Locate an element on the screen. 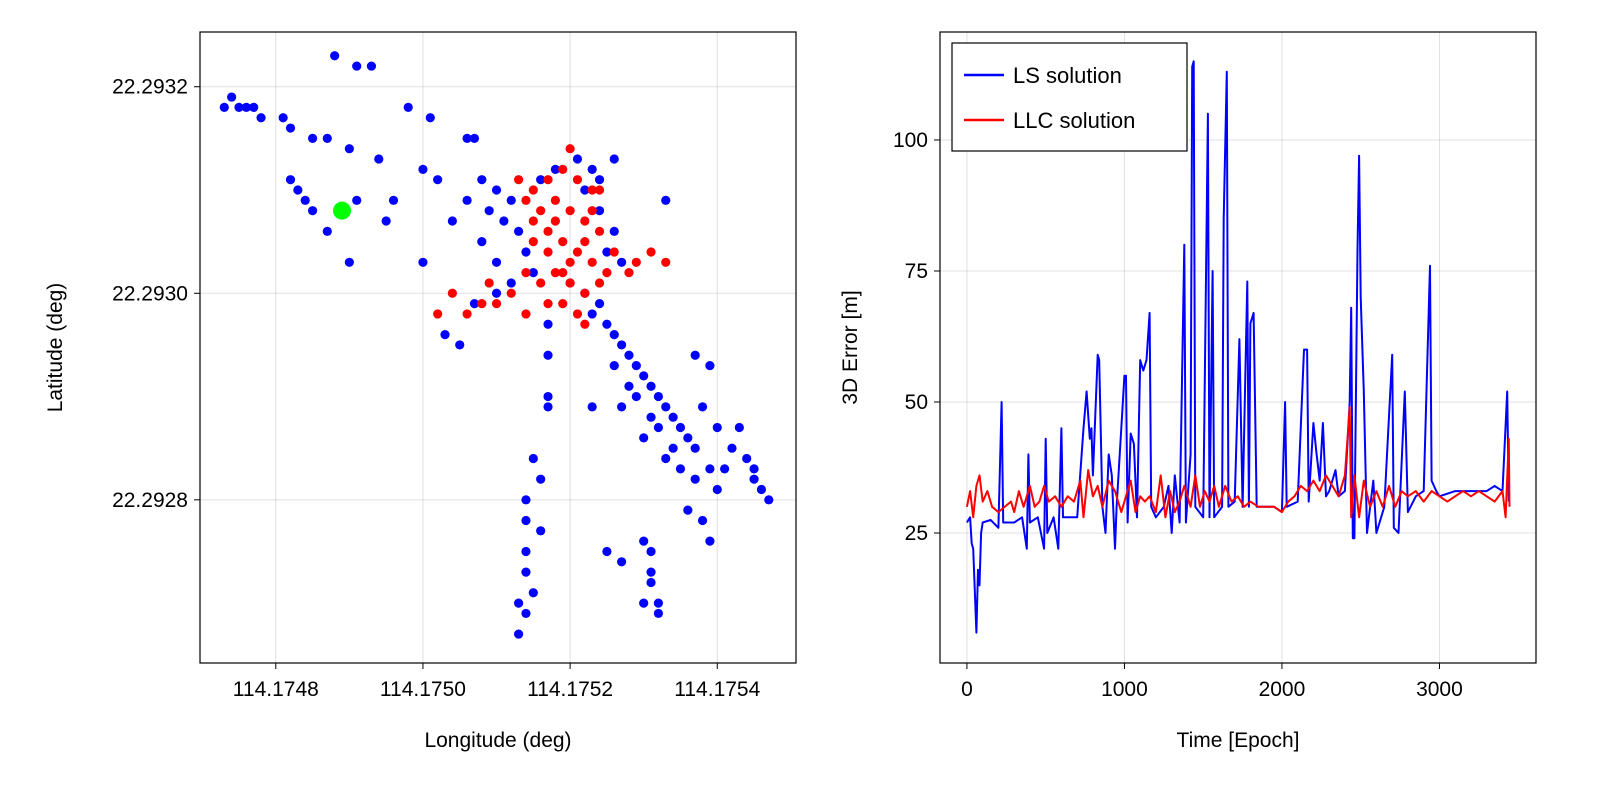 The height and width of the screenshot is (805, 1600). x-tick-label: 2000 is located at coordinates (1282, 689).